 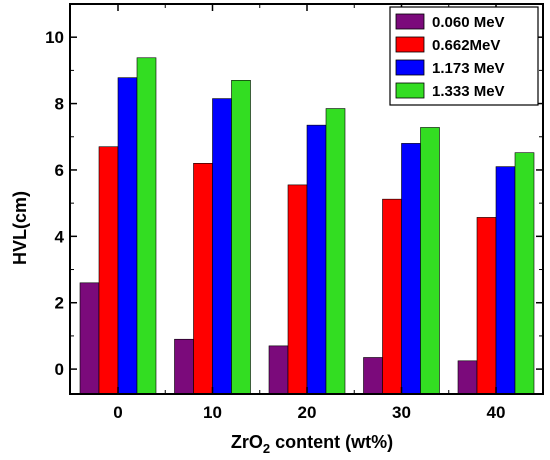 I want to click on x-axis-label-main: ZrO, so click(x=247, y=442).